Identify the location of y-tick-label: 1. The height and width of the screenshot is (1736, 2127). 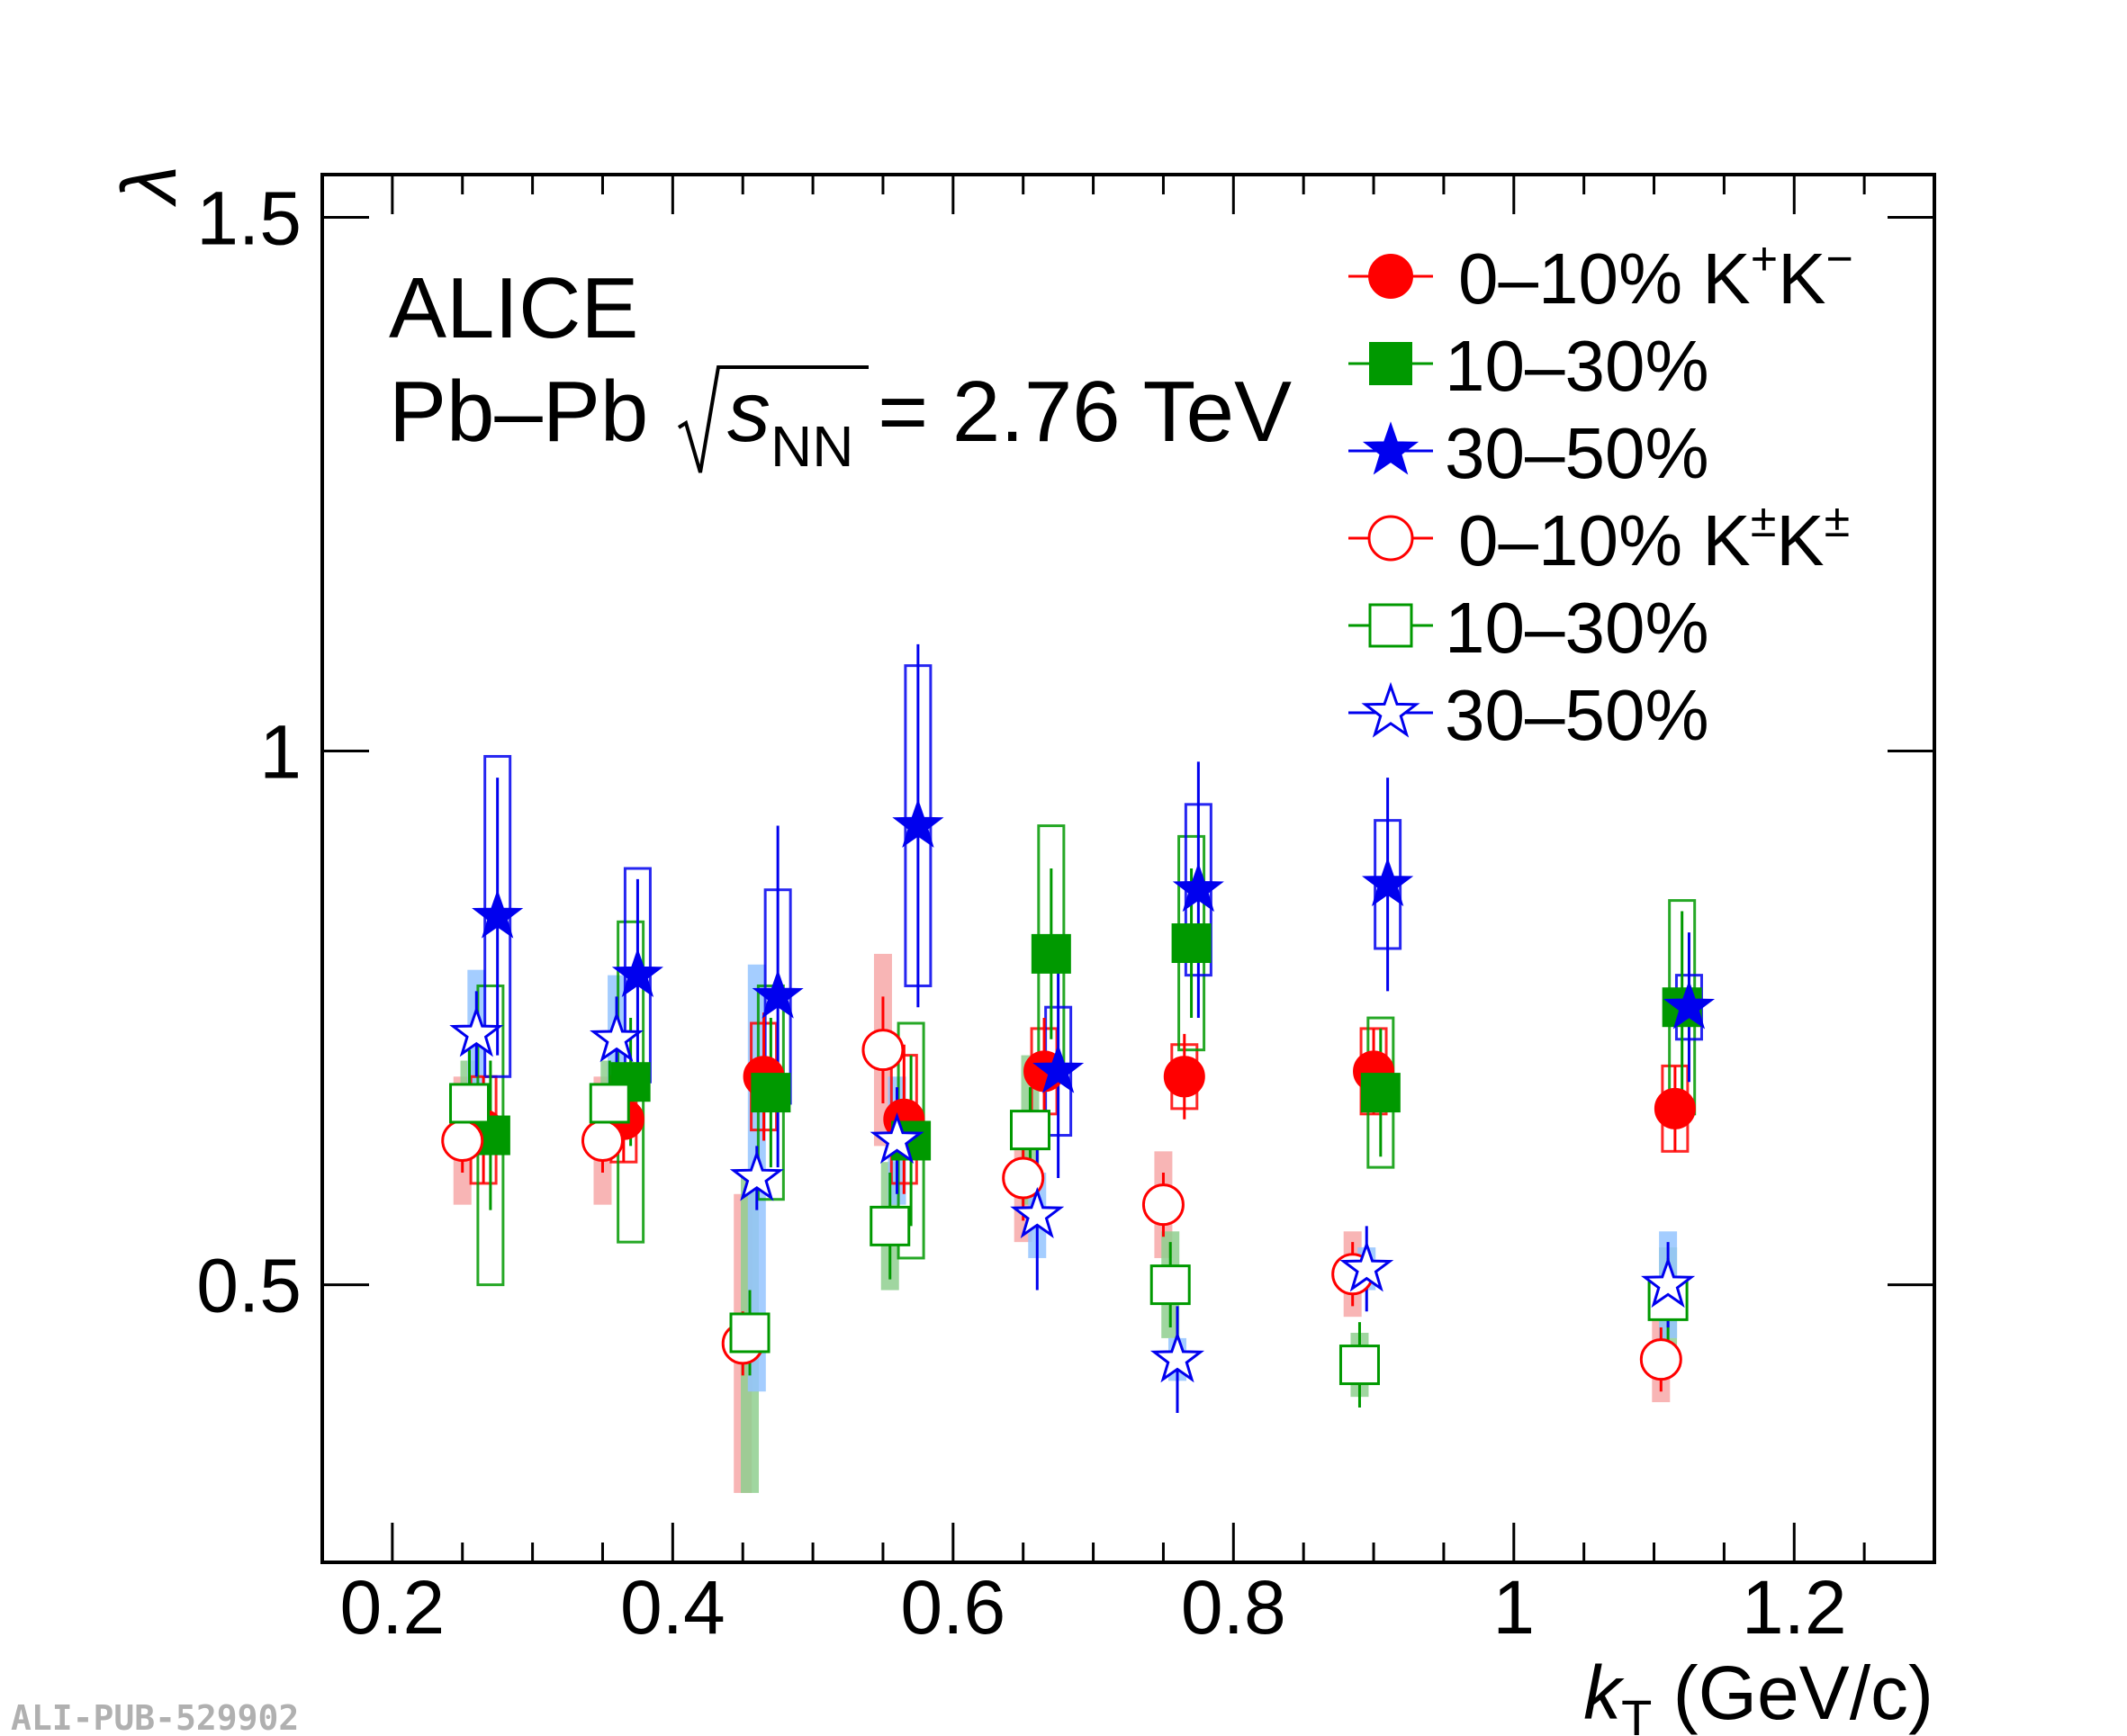
(280, 752).